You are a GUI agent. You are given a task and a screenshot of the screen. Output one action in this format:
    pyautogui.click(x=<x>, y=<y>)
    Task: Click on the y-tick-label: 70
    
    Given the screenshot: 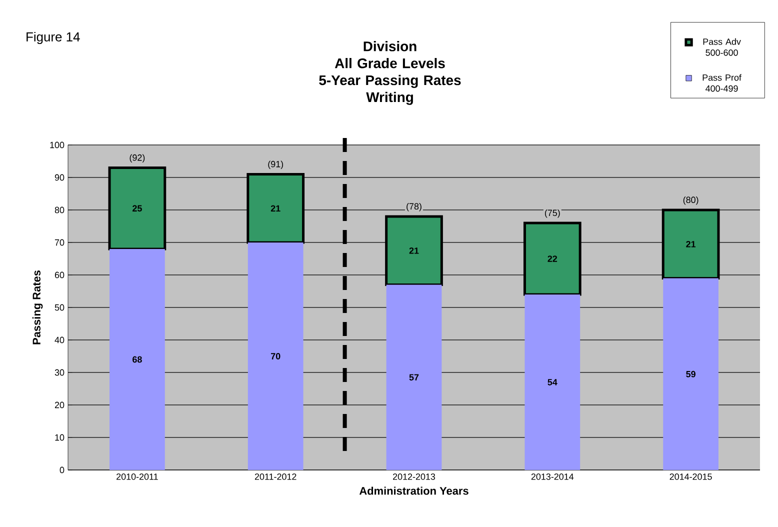 What is the action you would take?
    pyautogui.click(x=59, y=242)
    